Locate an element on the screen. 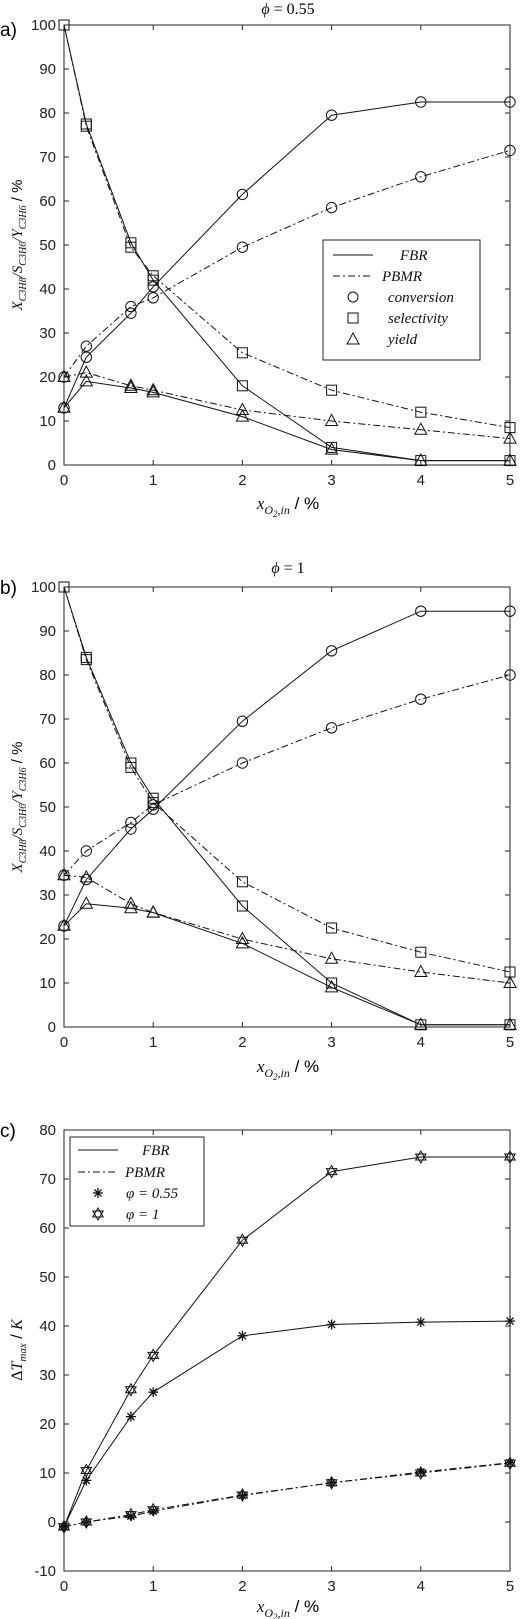  panel-a-title: ϕ = 0.55 is located at coordinates (287, 9).